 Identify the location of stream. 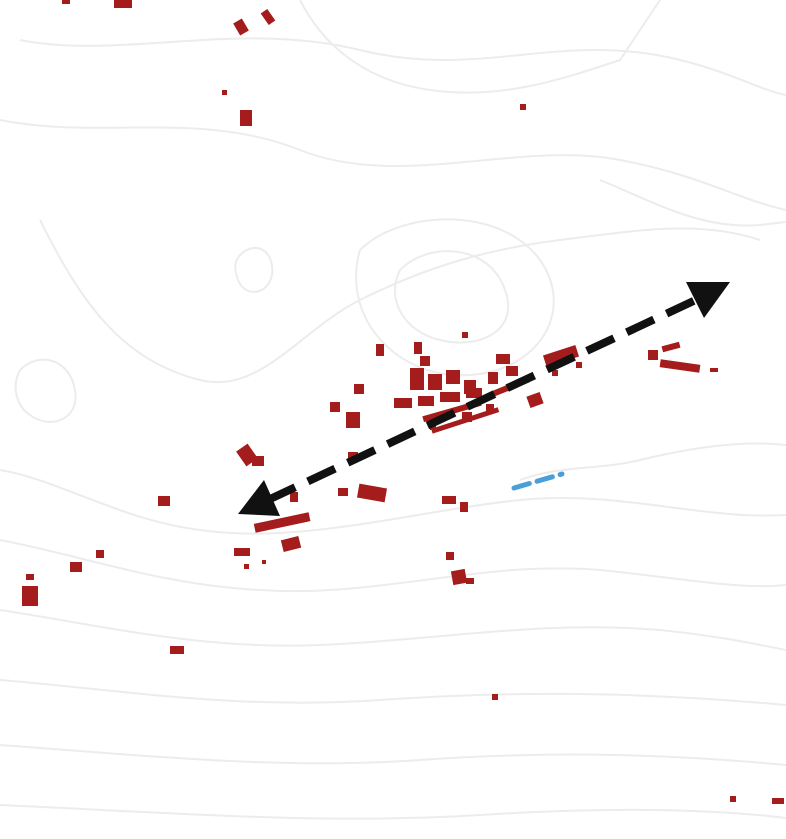
(538, 481).